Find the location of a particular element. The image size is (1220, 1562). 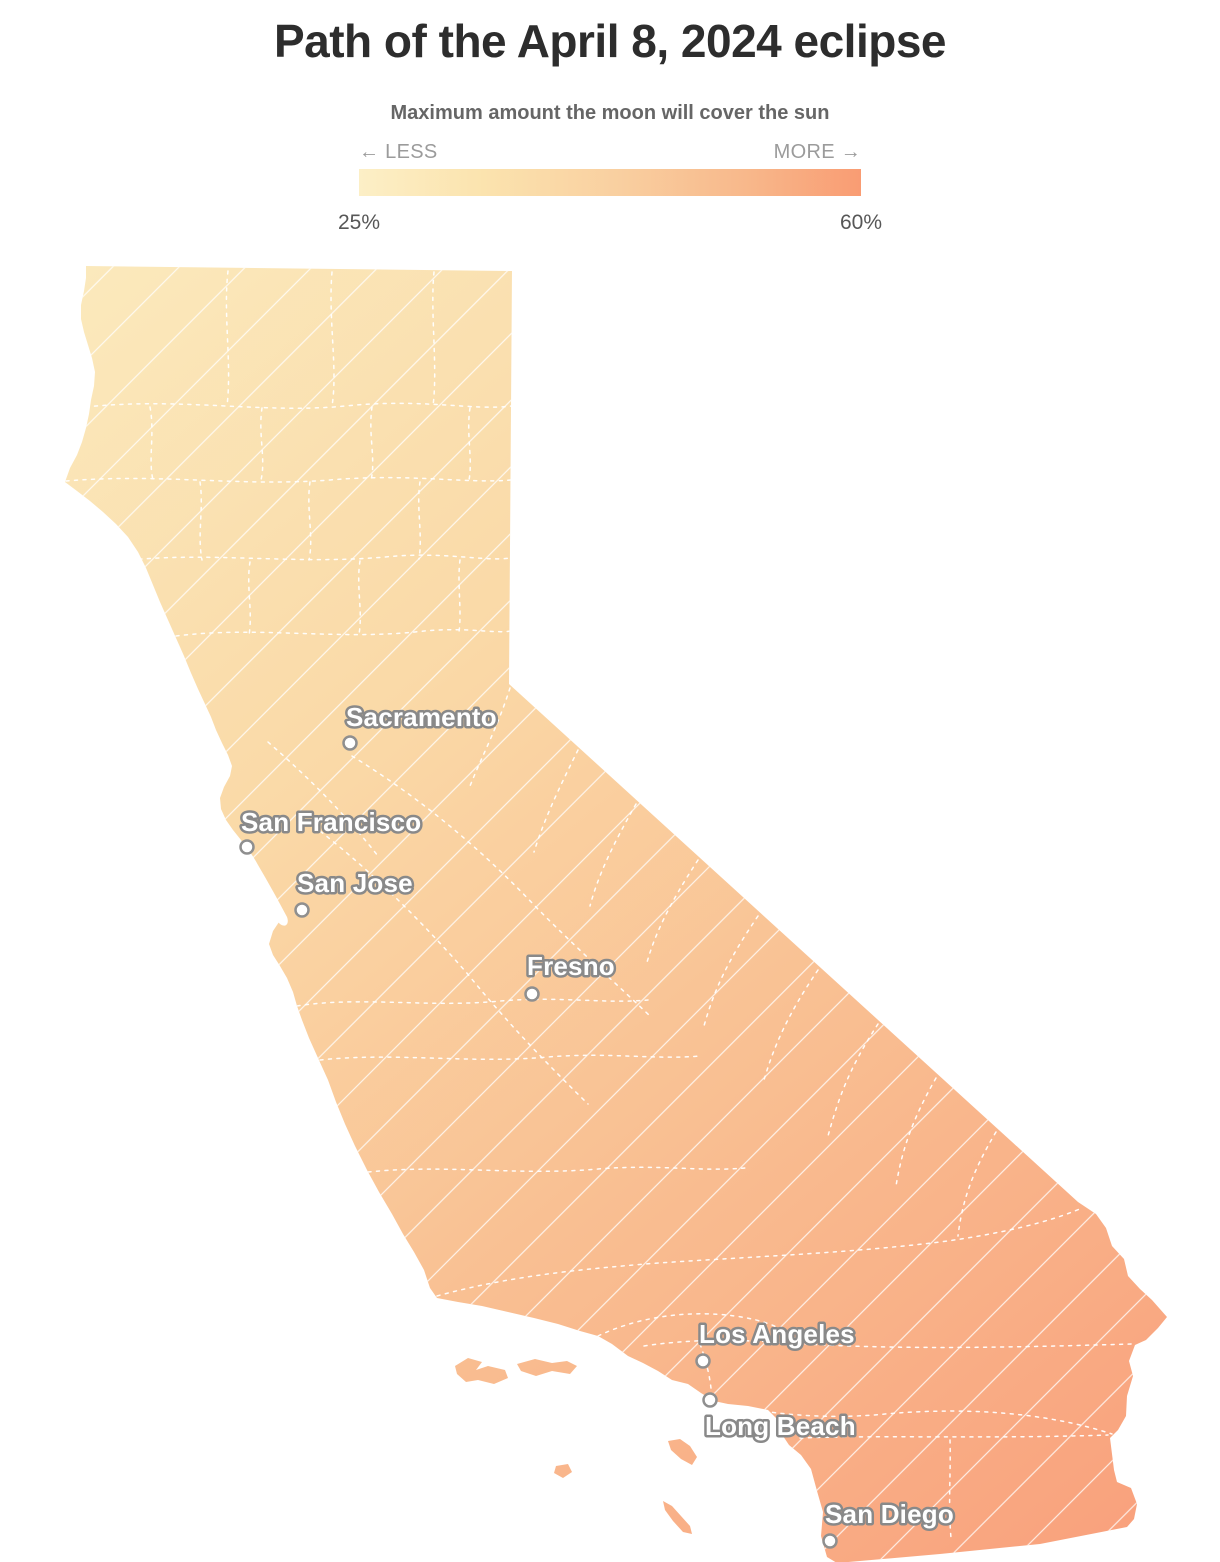

legend-min-value: 25% is located at coordinates (359, 222).